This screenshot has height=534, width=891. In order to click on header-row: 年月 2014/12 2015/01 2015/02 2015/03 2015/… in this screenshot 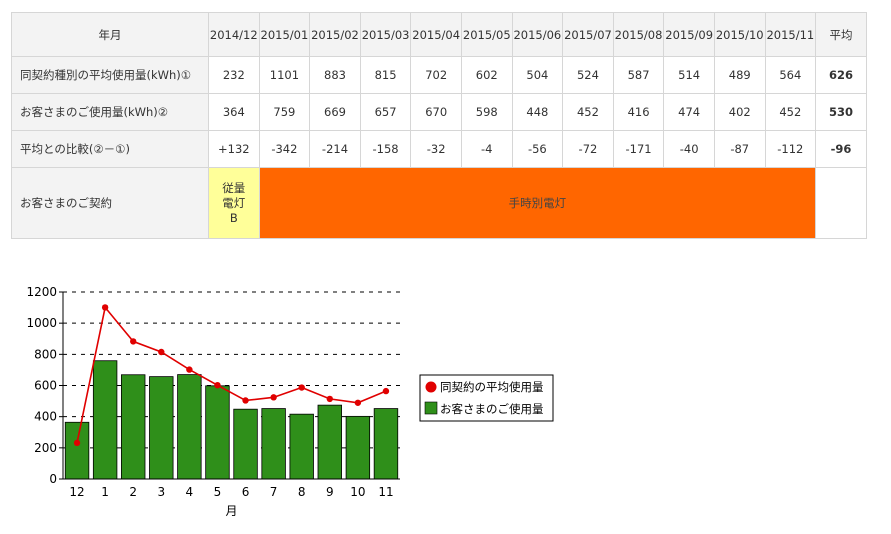, I will do `click(439, 34)`.